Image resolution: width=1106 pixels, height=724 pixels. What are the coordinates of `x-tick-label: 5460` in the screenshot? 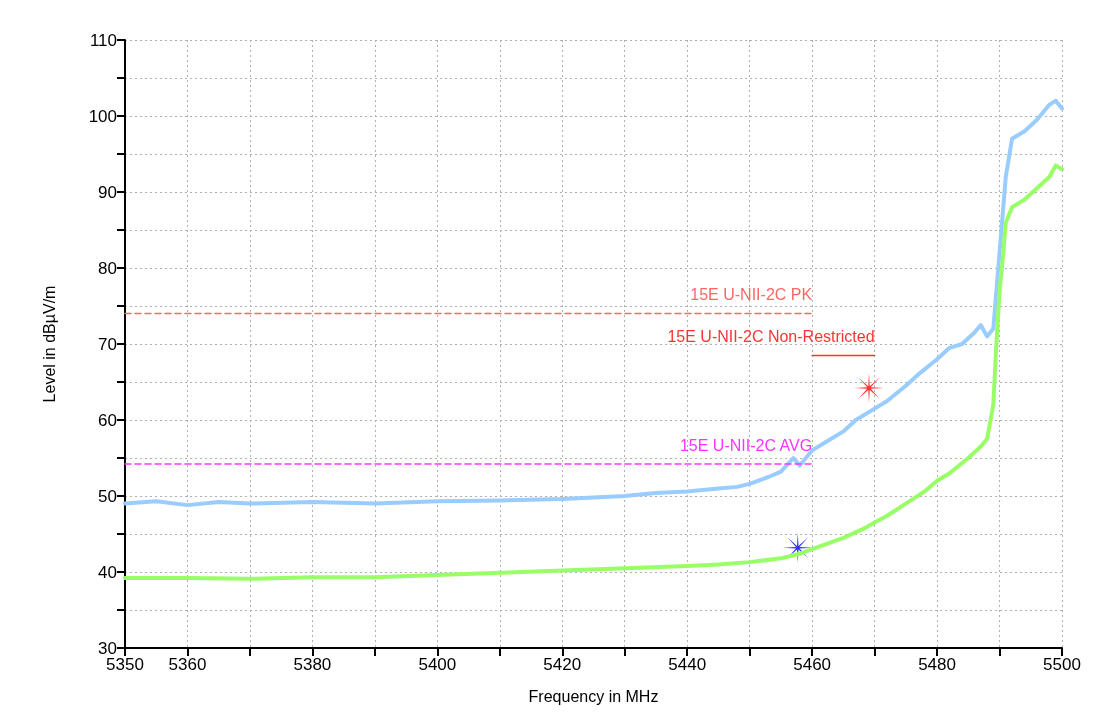 It's located at (812, 664).